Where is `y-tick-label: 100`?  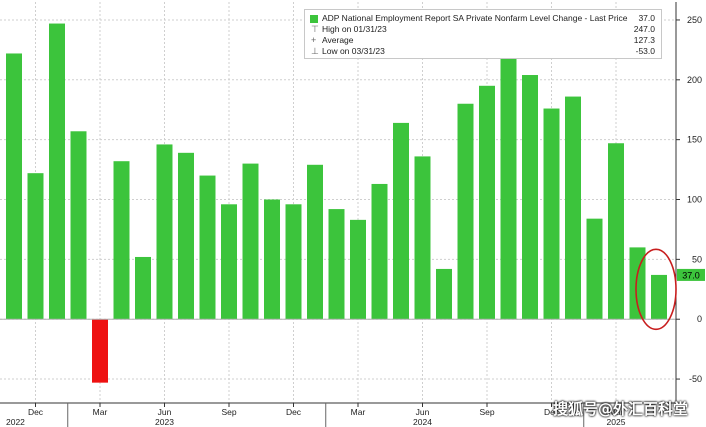
y-tick-label: 100 is located at coordinates (694, 200).